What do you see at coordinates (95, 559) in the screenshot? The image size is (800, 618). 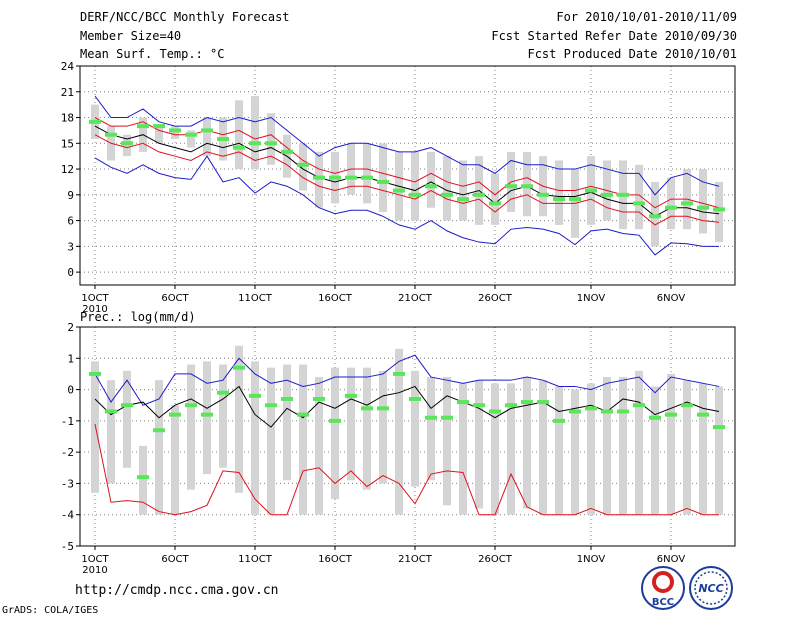 I see `x-tick-label: 1OCT` at bounding box center [95, 559].